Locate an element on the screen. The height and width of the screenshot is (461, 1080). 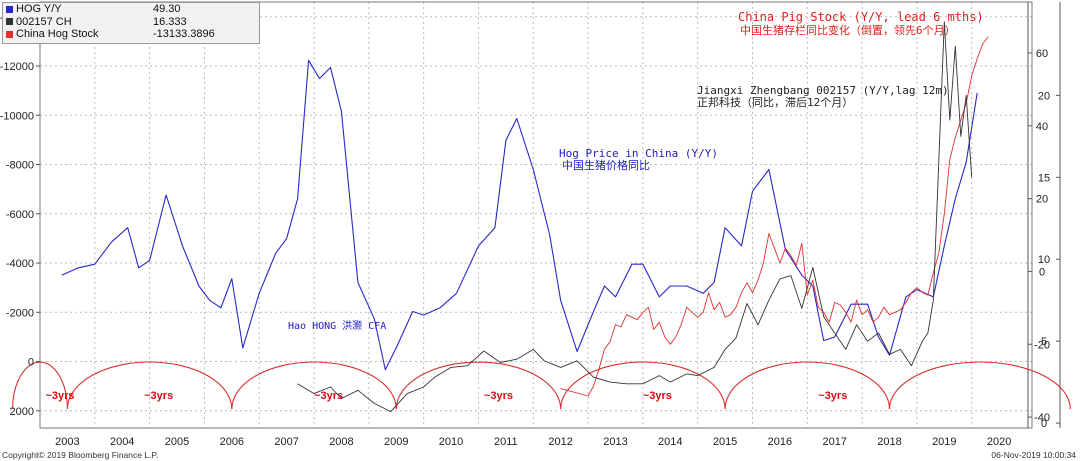
annotation-2: Jiangxi Zhengbang 002157 (Y/Y,lag 12m) is located at coordinates (823, 90).